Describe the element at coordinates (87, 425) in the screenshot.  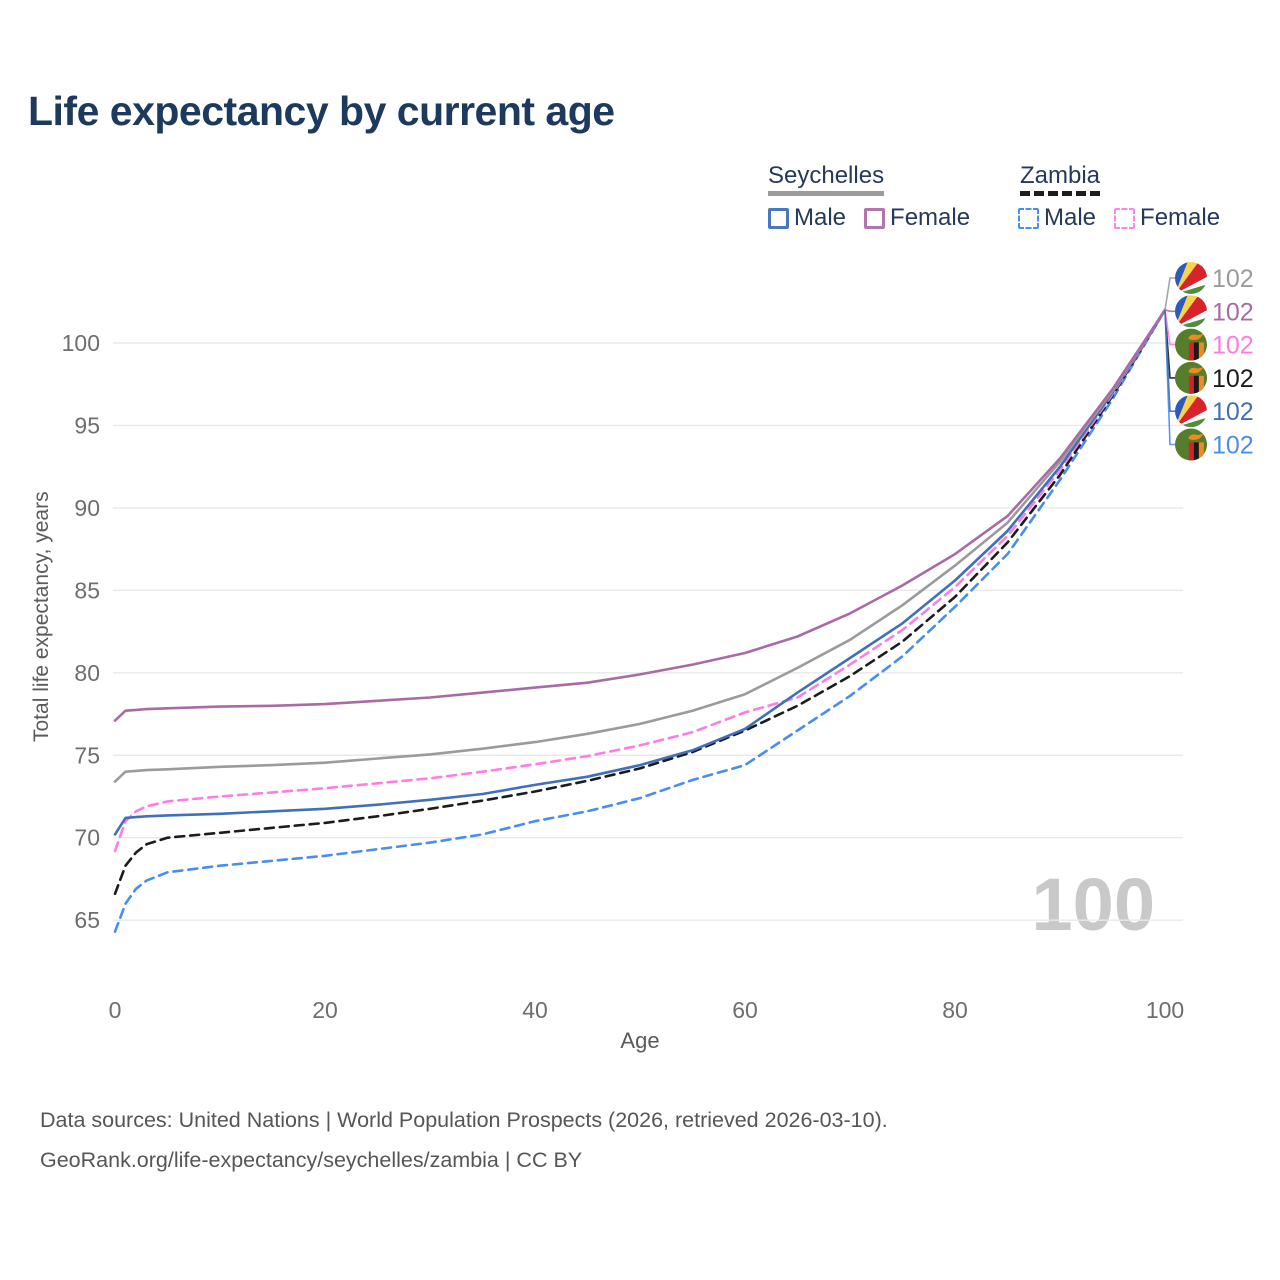
I see `svg-text: 95` at that location.